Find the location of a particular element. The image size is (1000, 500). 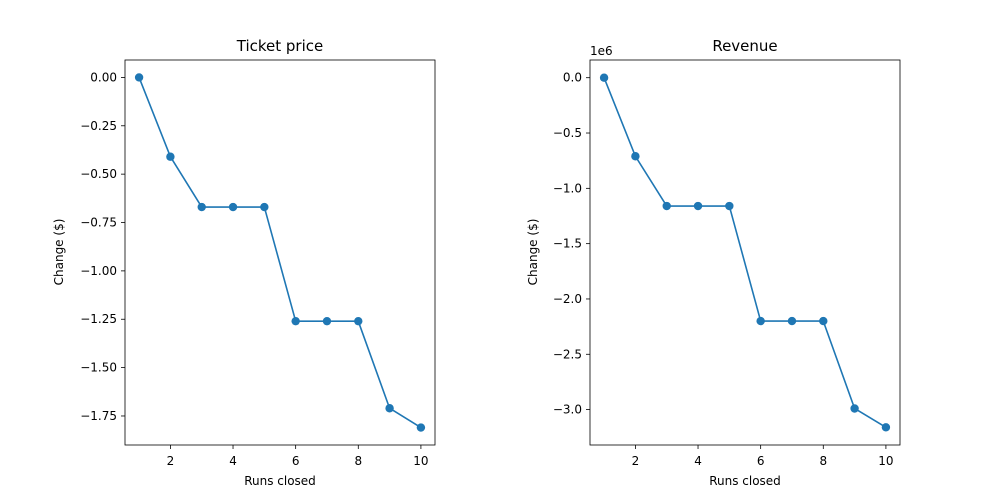

y-tick-label: −0.75 is located at coordinates (98, 223).